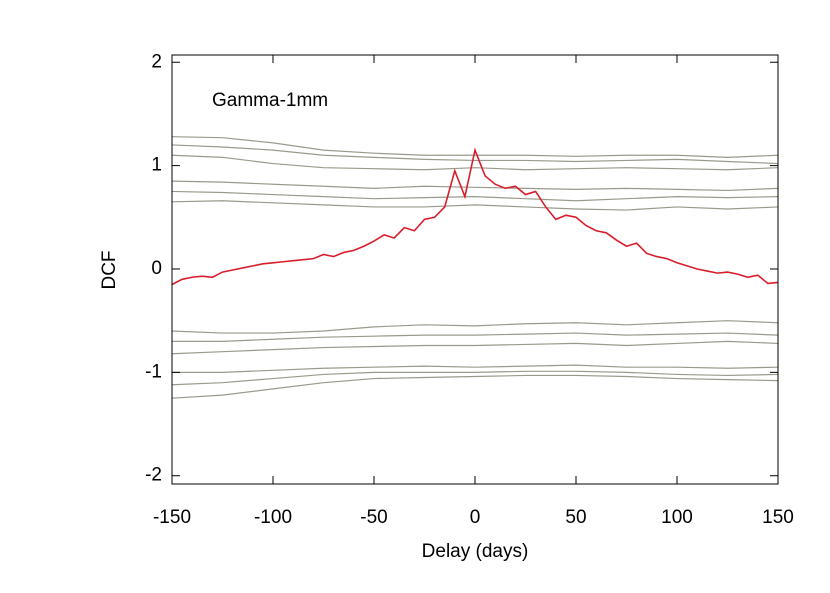 The height and width of the screenshot is (593, 830). What do you see at coordinates (475, 517) in the screenshot?
I see `x-tick-label: 0` at bounding box center [475, 517].